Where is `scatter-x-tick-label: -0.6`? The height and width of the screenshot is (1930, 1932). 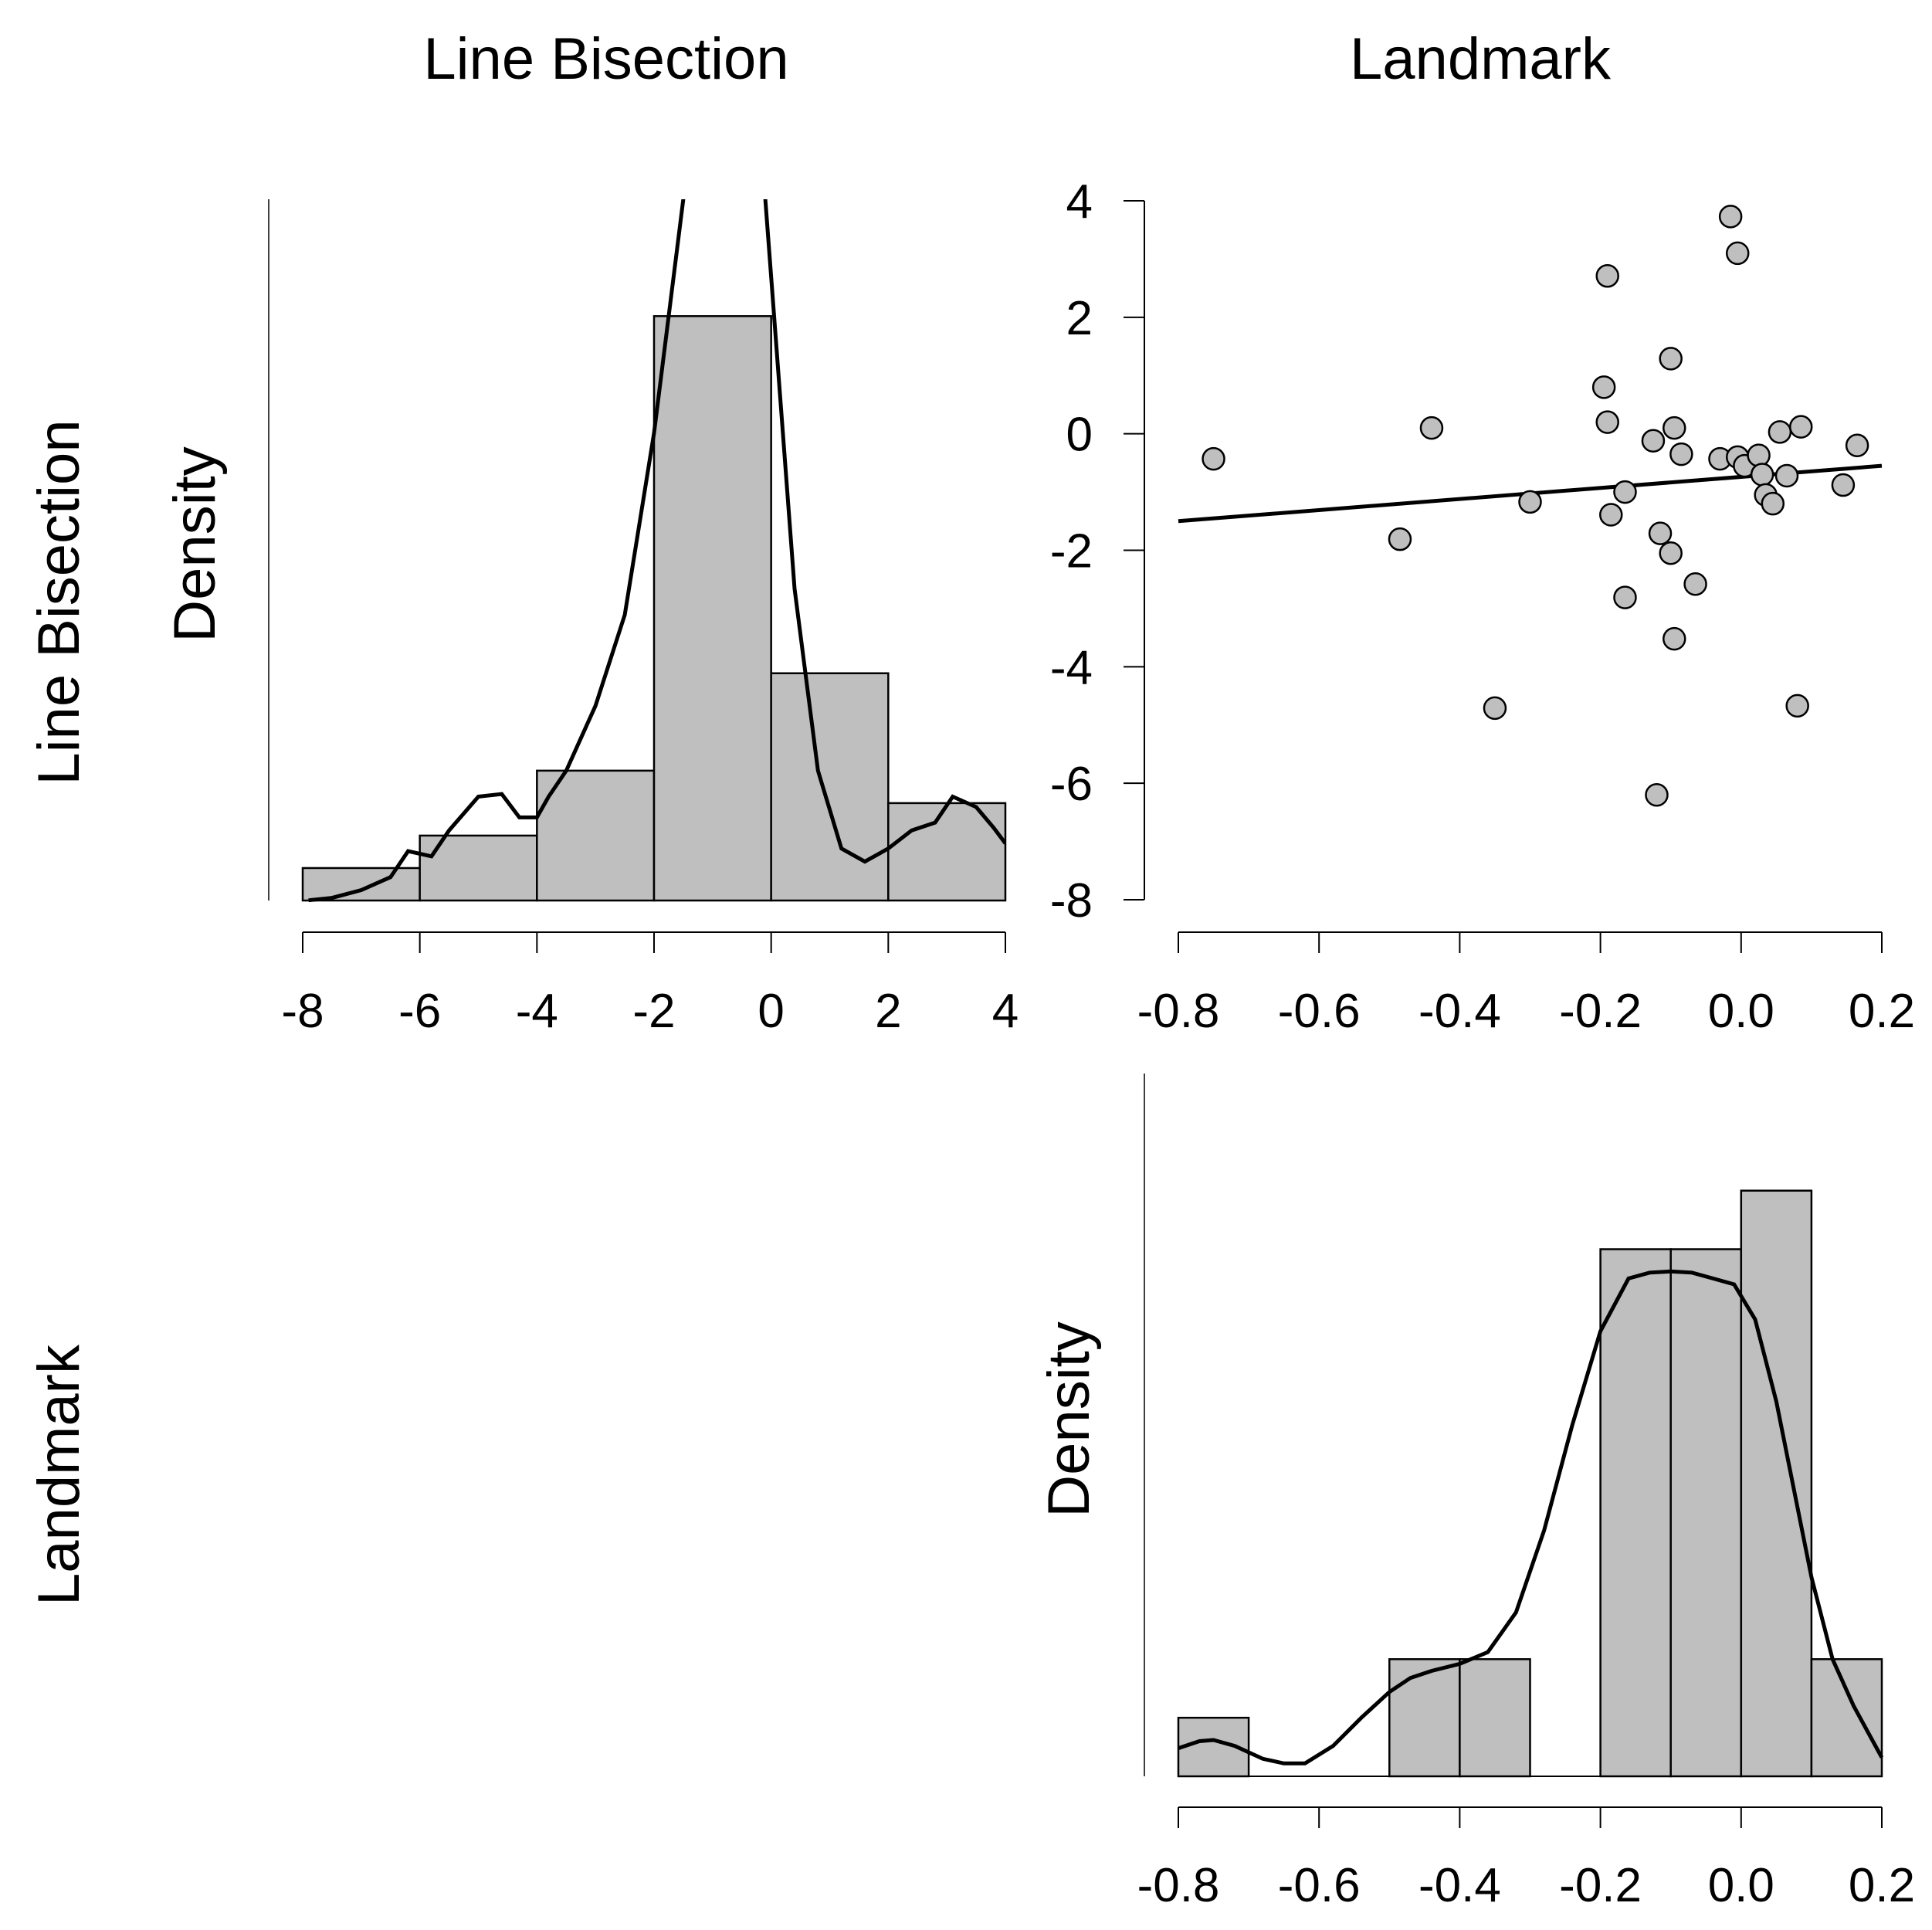
scatter-x-tick-label: -0.6 is located at coordinates (1319, 1012).